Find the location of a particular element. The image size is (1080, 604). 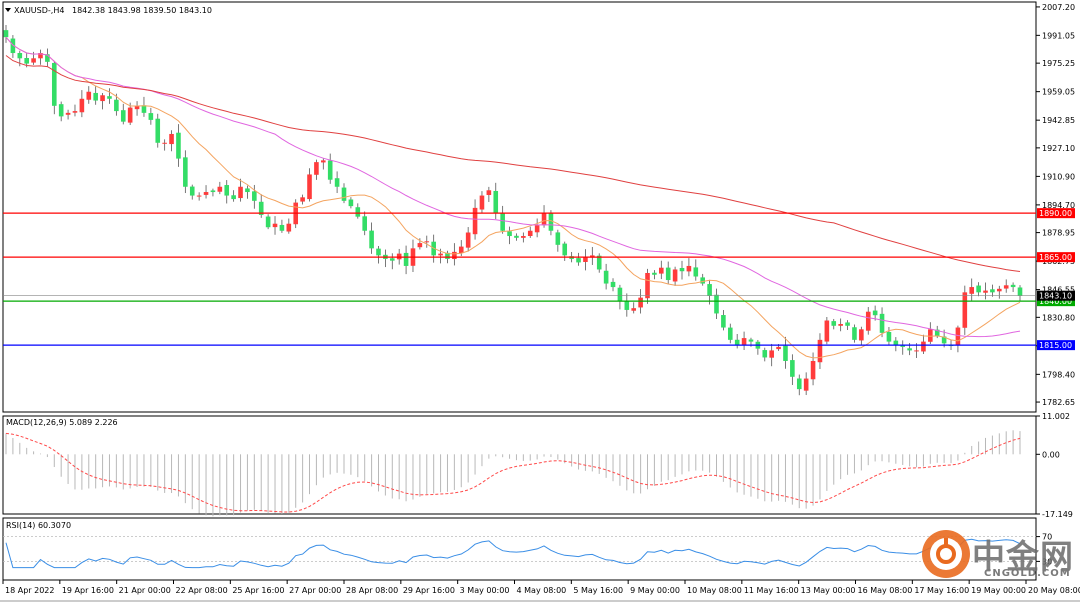

ohlc-label: 1842.38 1843.98 1839.50 1843.10 is located at coordinates (142, 10).